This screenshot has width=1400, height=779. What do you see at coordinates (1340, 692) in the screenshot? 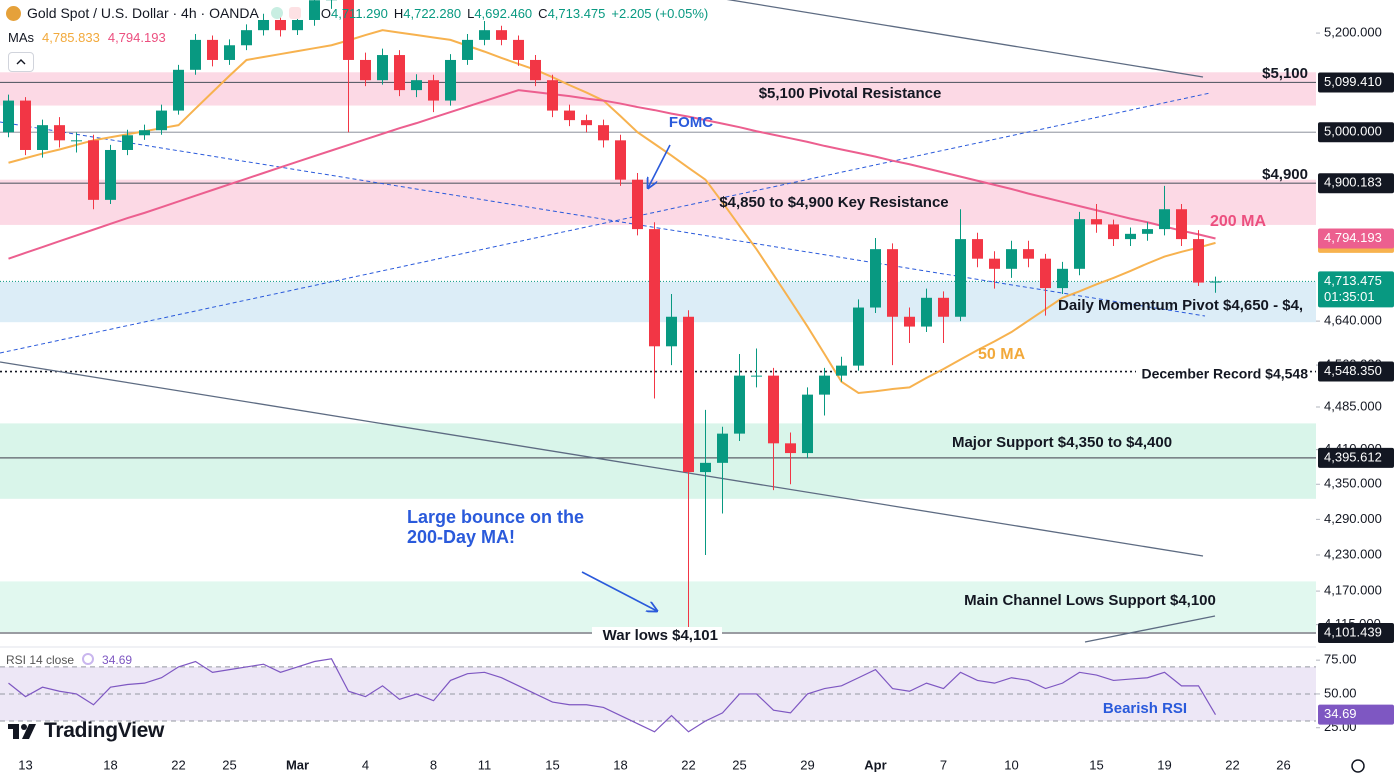
I see `y-tick-label: 50.00` at bounding box center [1340, 692].